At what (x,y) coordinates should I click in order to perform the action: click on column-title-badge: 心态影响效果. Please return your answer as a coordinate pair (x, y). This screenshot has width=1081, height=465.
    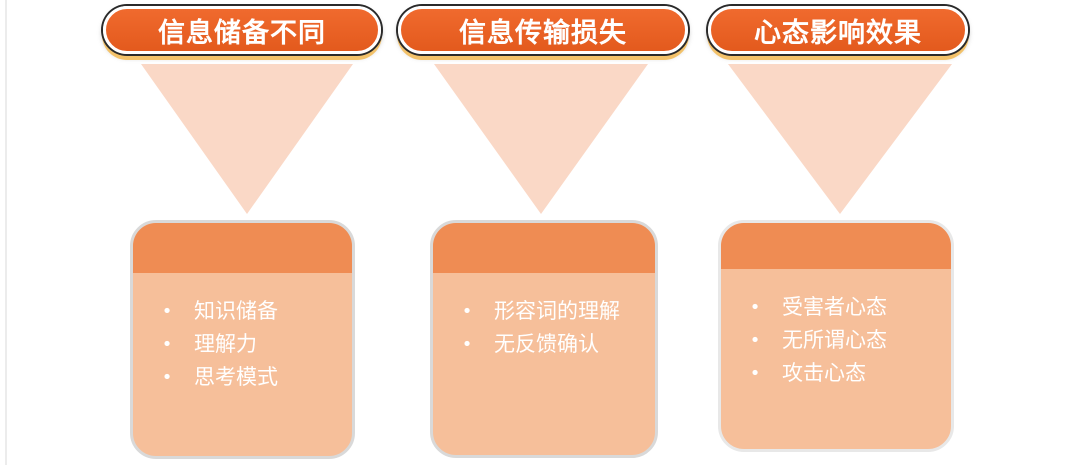
    Looking at the image, I should click on (838, 30).